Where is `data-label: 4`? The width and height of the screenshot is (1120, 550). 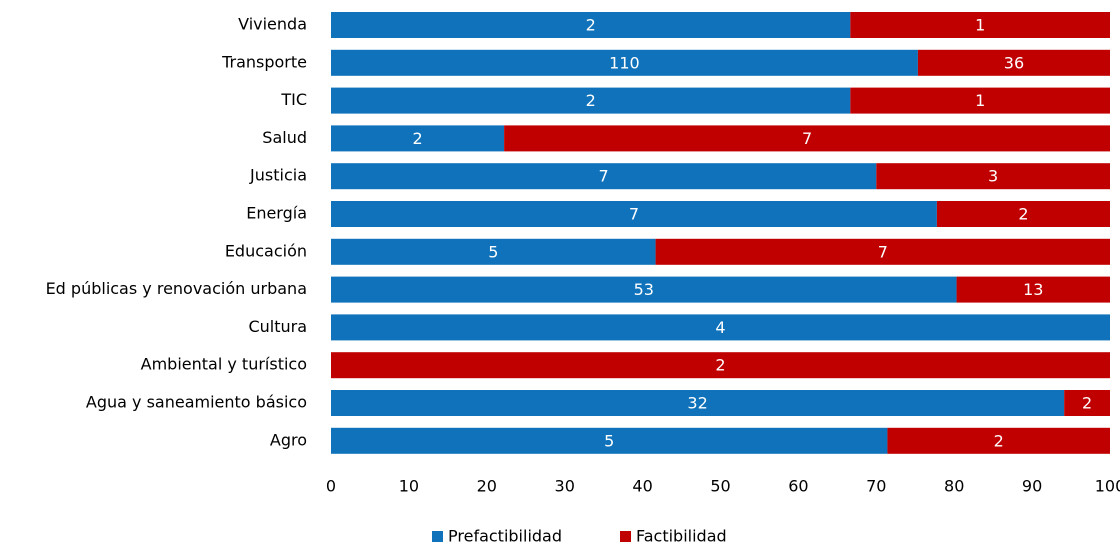
data-label: 4 is located at coordinates (720, 327).